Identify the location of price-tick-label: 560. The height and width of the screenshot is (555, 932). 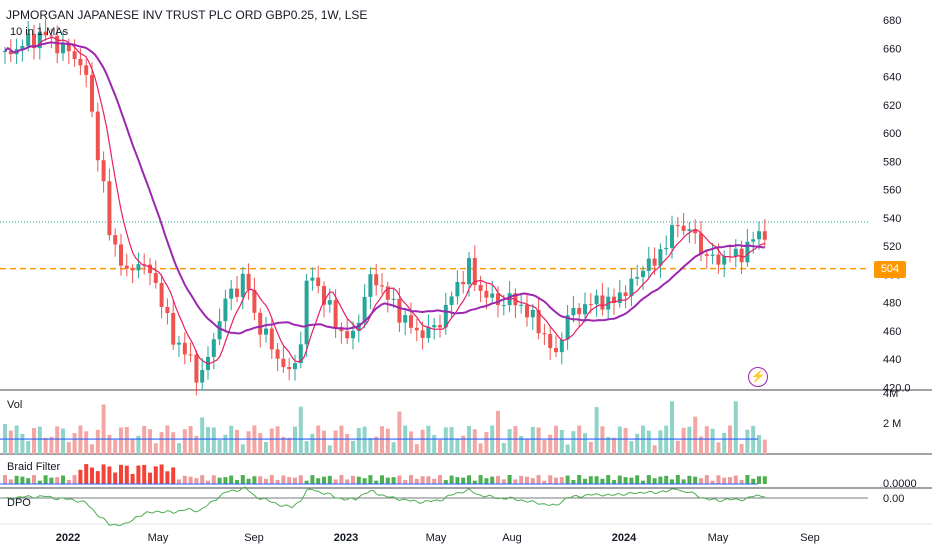
(892, 191).